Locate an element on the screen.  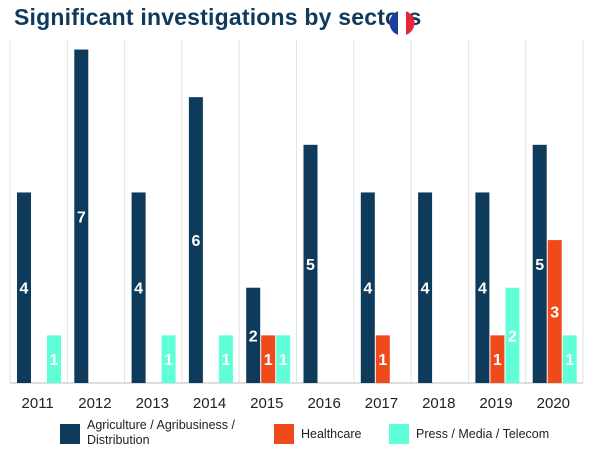
data-label-2012-series-1: 7 is located at coordinates (81, 217).